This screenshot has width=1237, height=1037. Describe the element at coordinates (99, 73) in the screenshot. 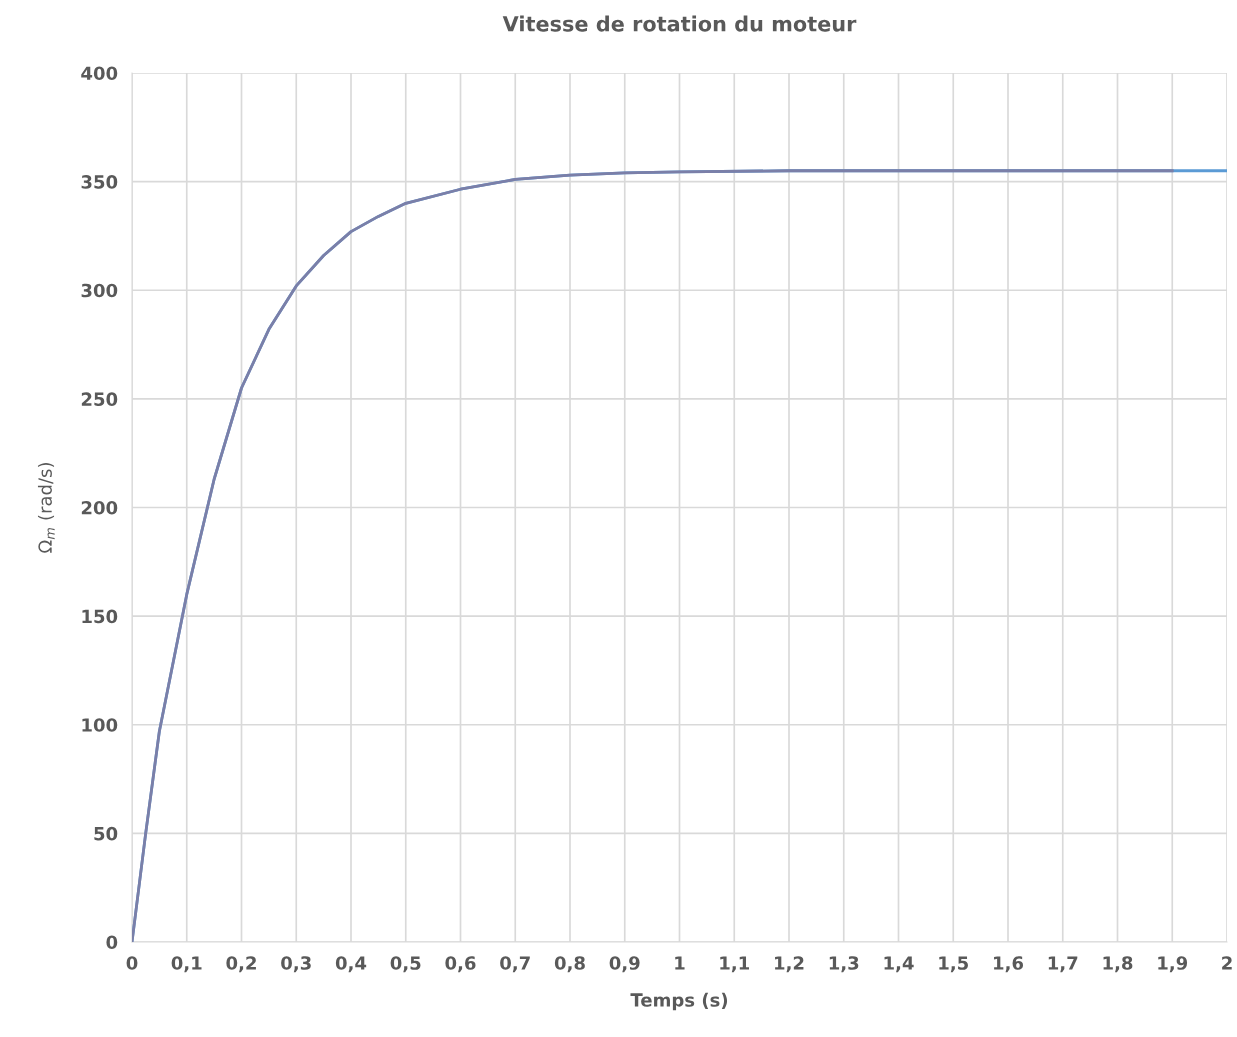

I see `y-tick-label: 400` at that location.